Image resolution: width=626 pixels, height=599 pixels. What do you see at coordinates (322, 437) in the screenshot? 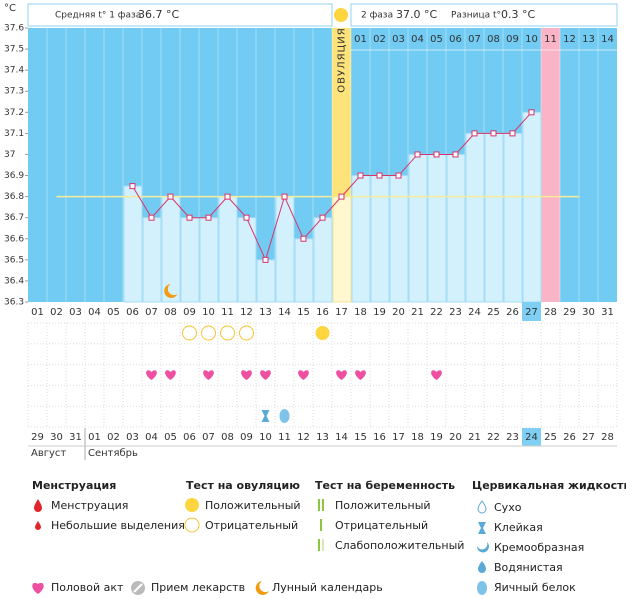
I see `date-label: 13` at bounding box center [322, 437].